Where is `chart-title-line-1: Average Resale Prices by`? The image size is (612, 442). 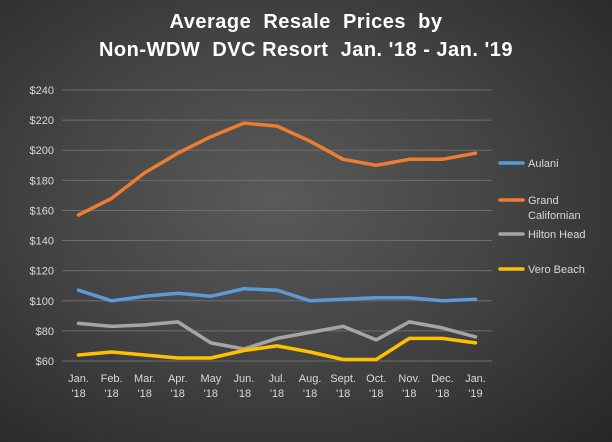
chart-title-line-1: Average Resale Prices by is located at coordinates (306, 22).